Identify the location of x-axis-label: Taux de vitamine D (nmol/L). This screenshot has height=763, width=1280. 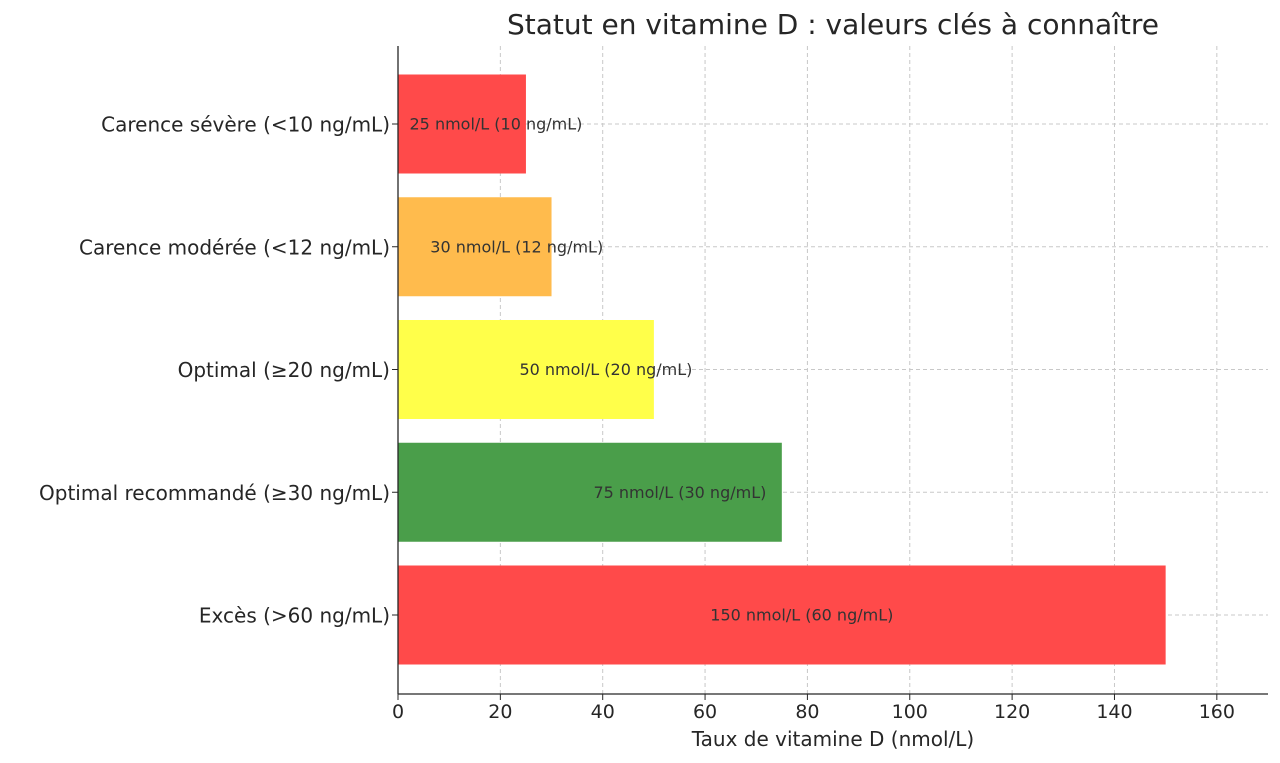
(832, 739).